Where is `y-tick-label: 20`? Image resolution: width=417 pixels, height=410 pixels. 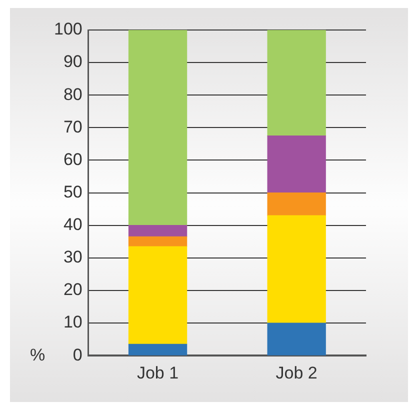 y-tick-label: 20 is located at coordinates (72, 290).